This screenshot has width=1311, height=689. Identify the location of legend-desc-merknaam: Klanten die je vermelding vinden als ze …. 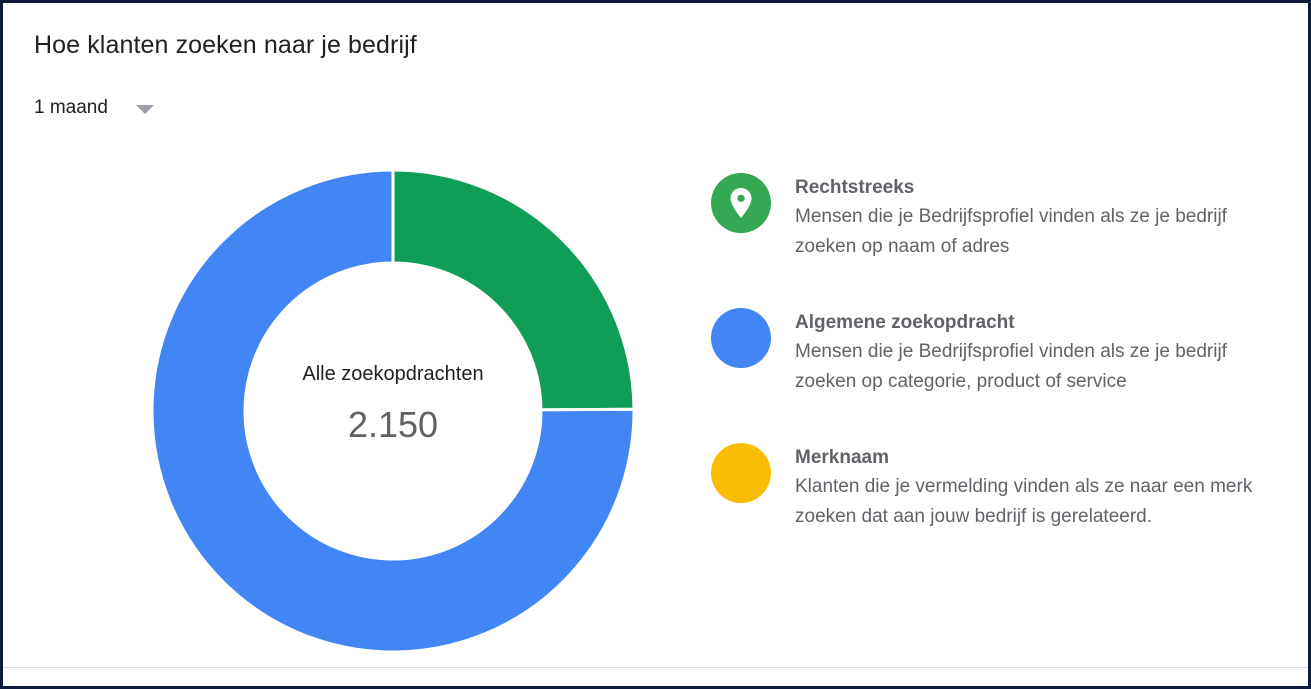
(1024, 501).